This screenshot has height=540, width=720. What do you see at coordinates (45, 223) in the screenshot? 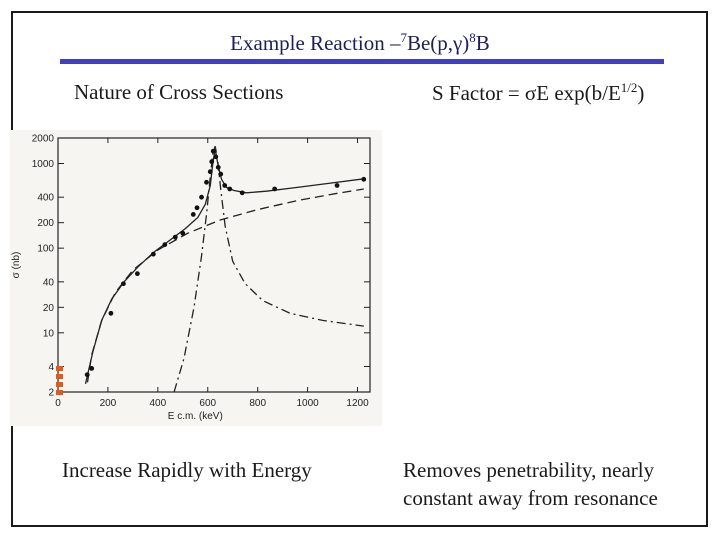
I see `y-tick-label: 200` at bounding box center [45, 223].